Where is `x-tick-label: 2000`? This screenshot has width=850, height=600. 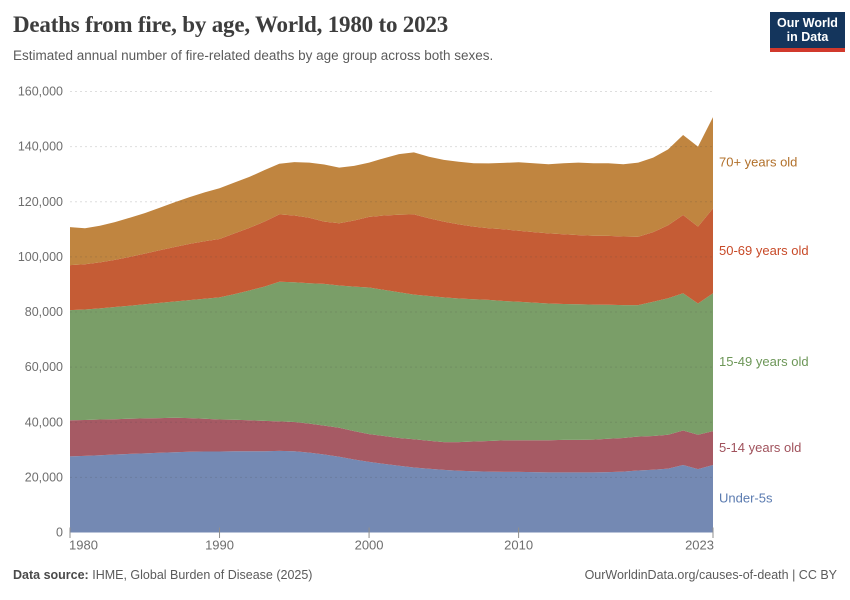 x-tick-label: 2000 is located at coordinates (369, 545).